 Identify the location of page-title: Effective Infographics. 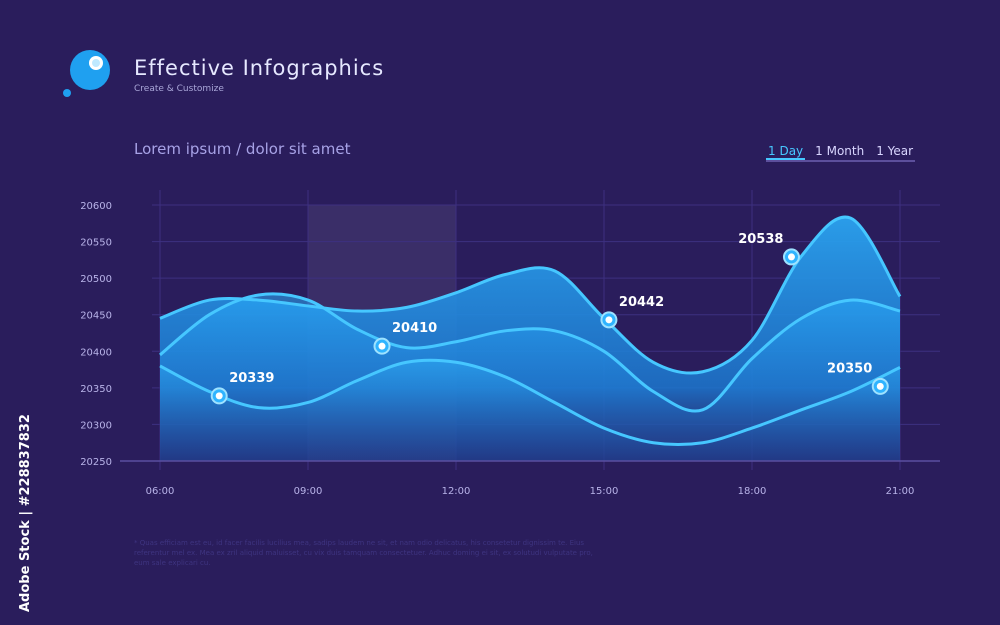
(259, 68).